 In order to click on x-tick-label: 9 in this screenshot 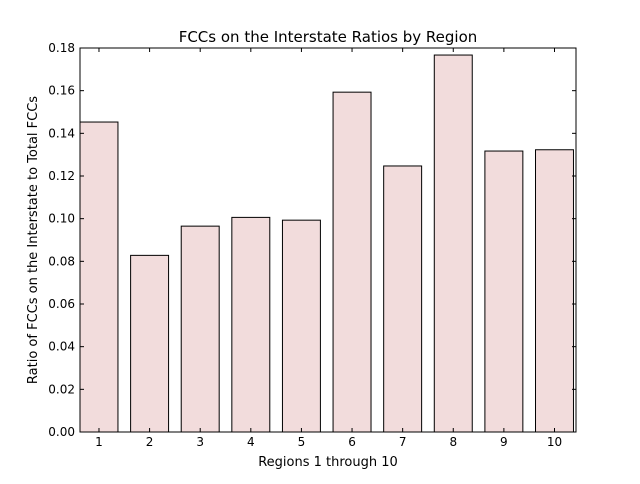, I will do `click(504, 442)`.